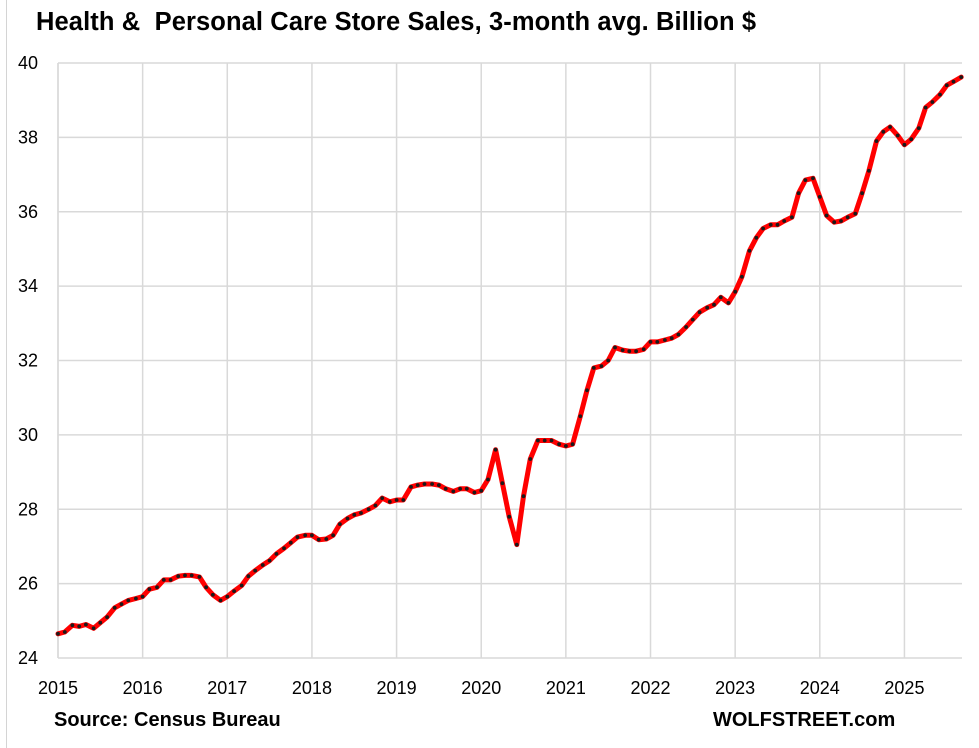  Describe the element at coordinates (28, 361) in the screenshot. I see `y-tick-label: 32` at that location.